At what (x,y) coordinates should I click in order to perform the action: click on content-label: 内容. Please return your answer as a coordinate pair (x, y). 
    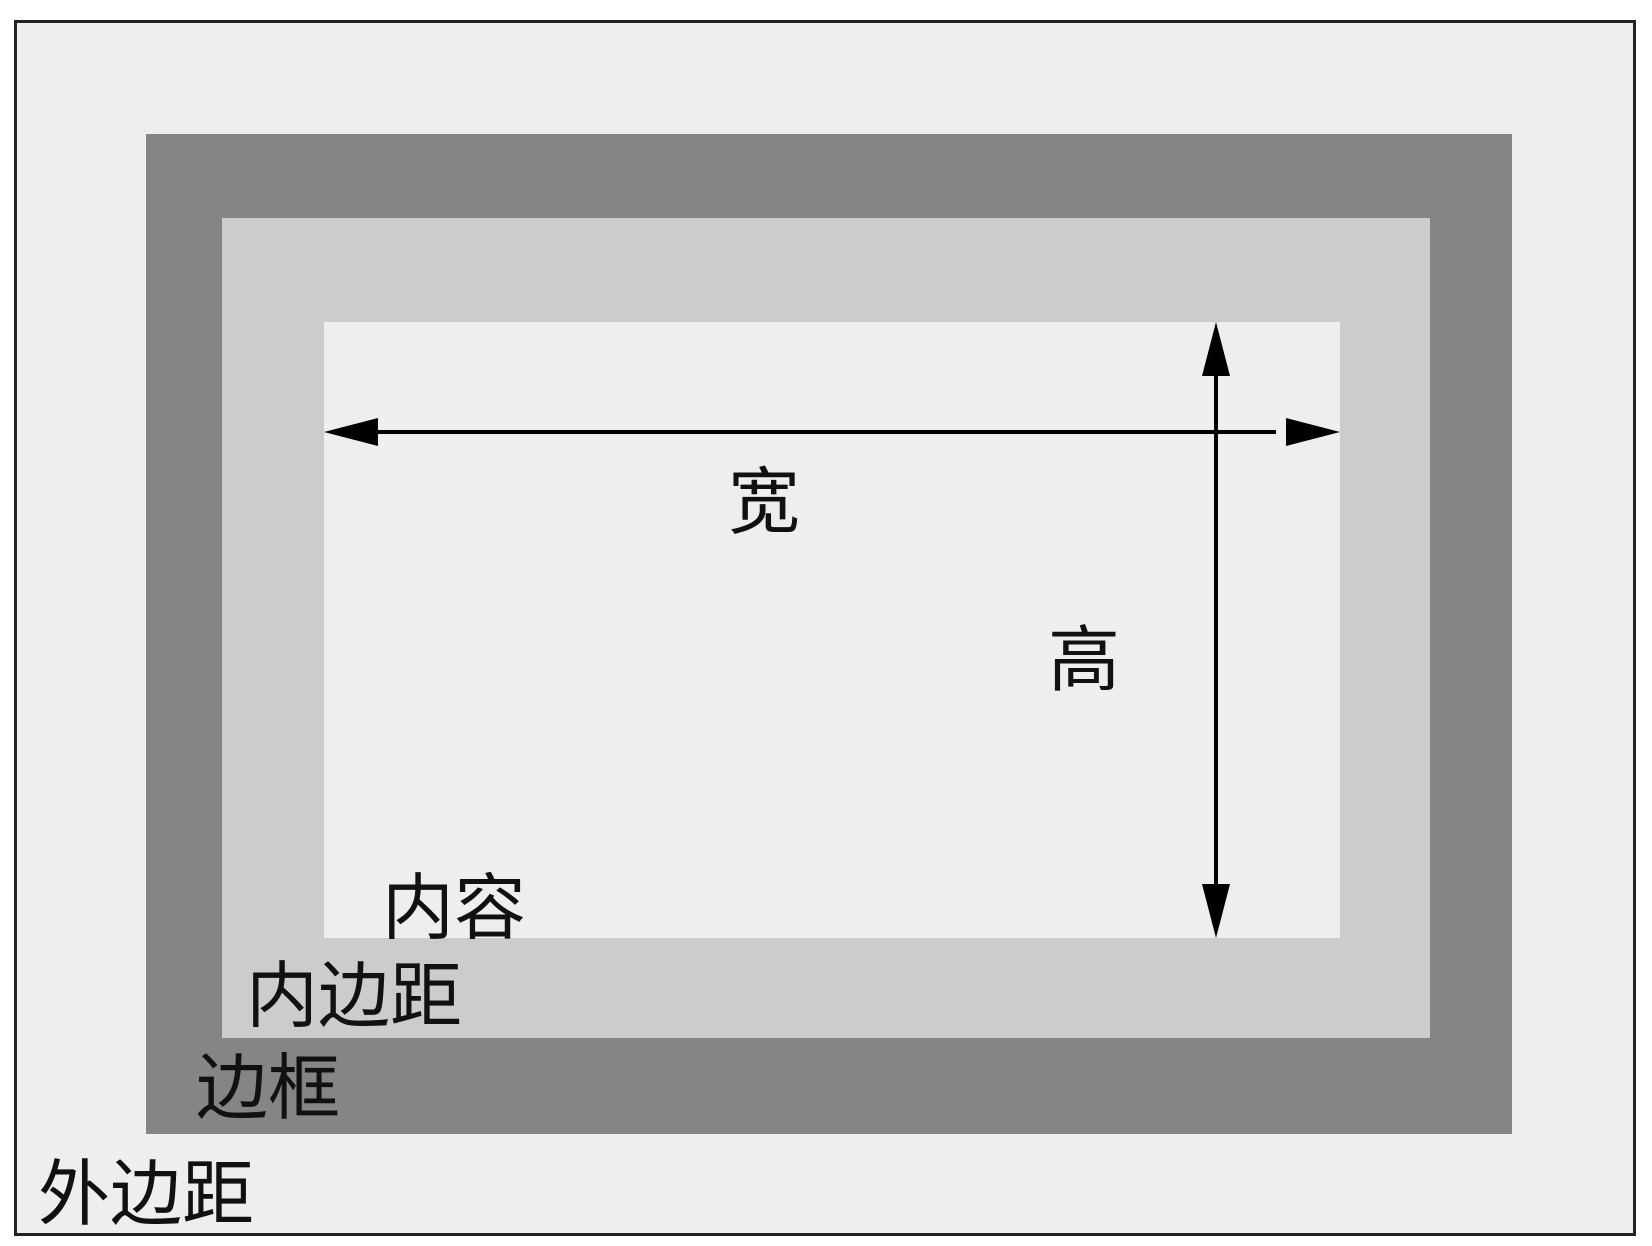
    Looking at the image, I should click on (454, 908).